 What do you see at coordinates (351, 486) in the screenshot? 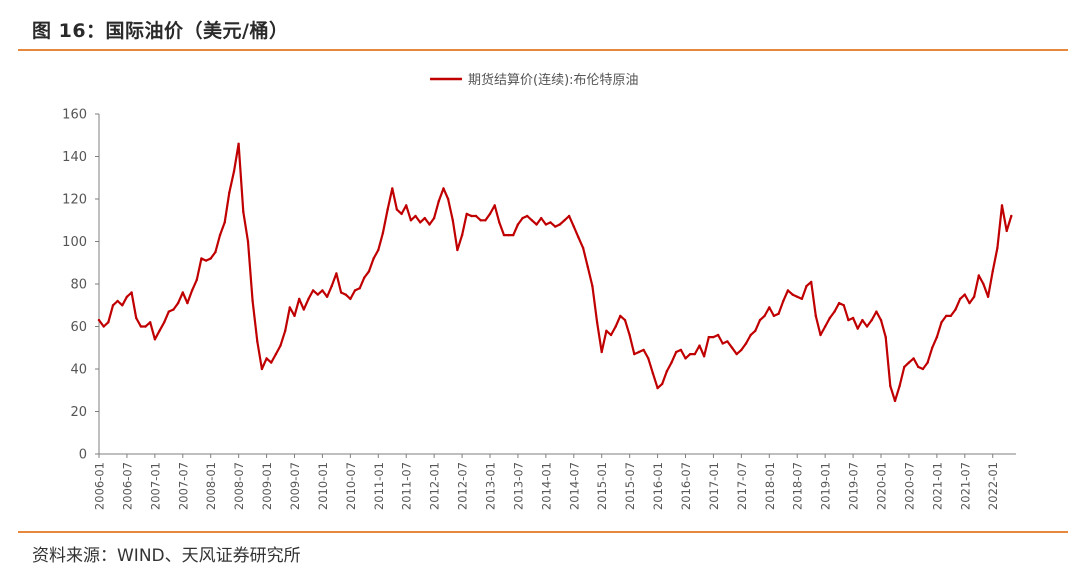
I see `x-tick-label: 2010-07` at bounding box center [351, 486].